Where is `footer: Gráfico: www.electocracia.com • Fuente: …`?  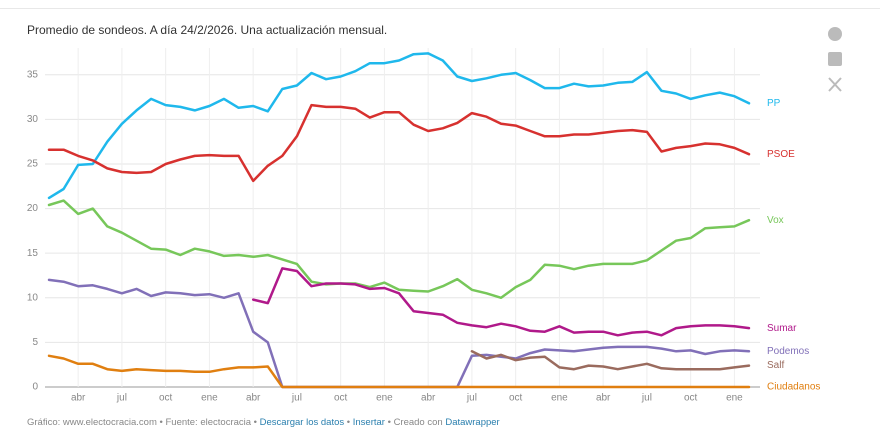 footer: Gráfico: www.electocracia.com • Fuente: … is located at coordinates (263, 422).